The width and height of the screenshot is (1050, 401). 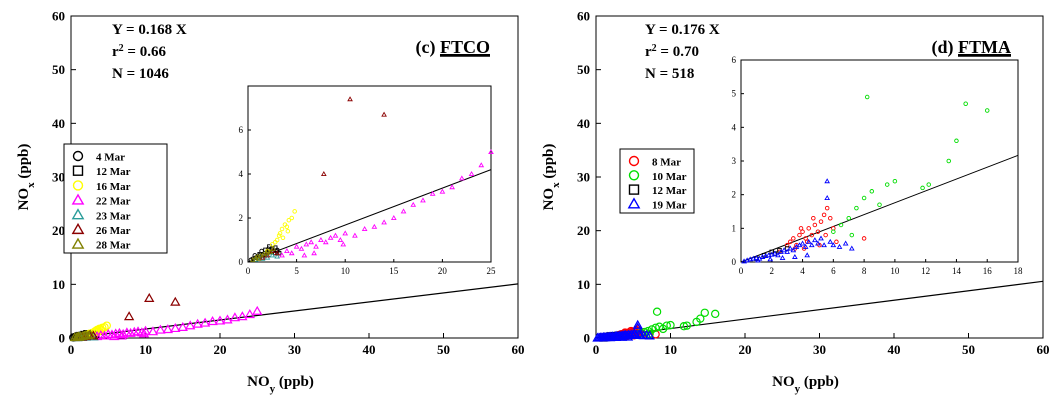 I want to click on panel-title: (c) FTCO, so click(x=453, y=47).